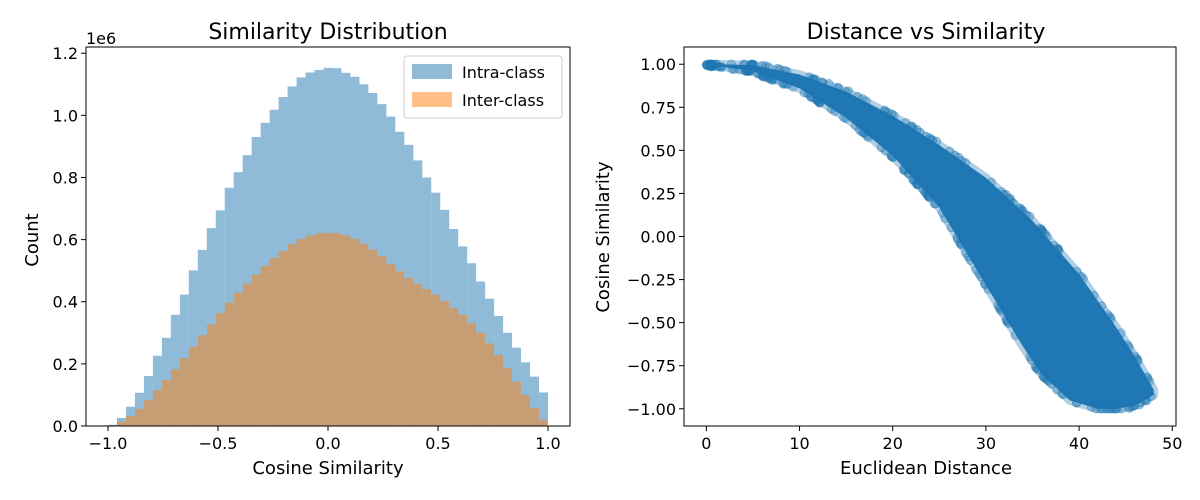 The height and width of the screenshot is (500, 1200). What do you see at coordinates (651, 366) in the screenshot?
I see `scatter-y-tick-label: −0.75` at bounding box center [651, 366].